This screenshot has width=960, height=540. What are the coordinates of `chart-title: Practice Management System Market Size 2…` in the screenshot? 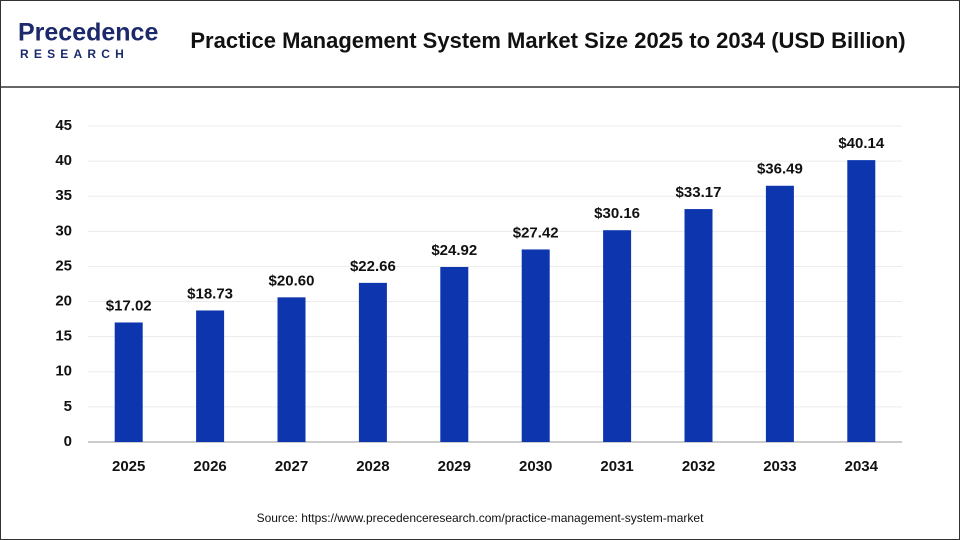 It's located at (547, 40).